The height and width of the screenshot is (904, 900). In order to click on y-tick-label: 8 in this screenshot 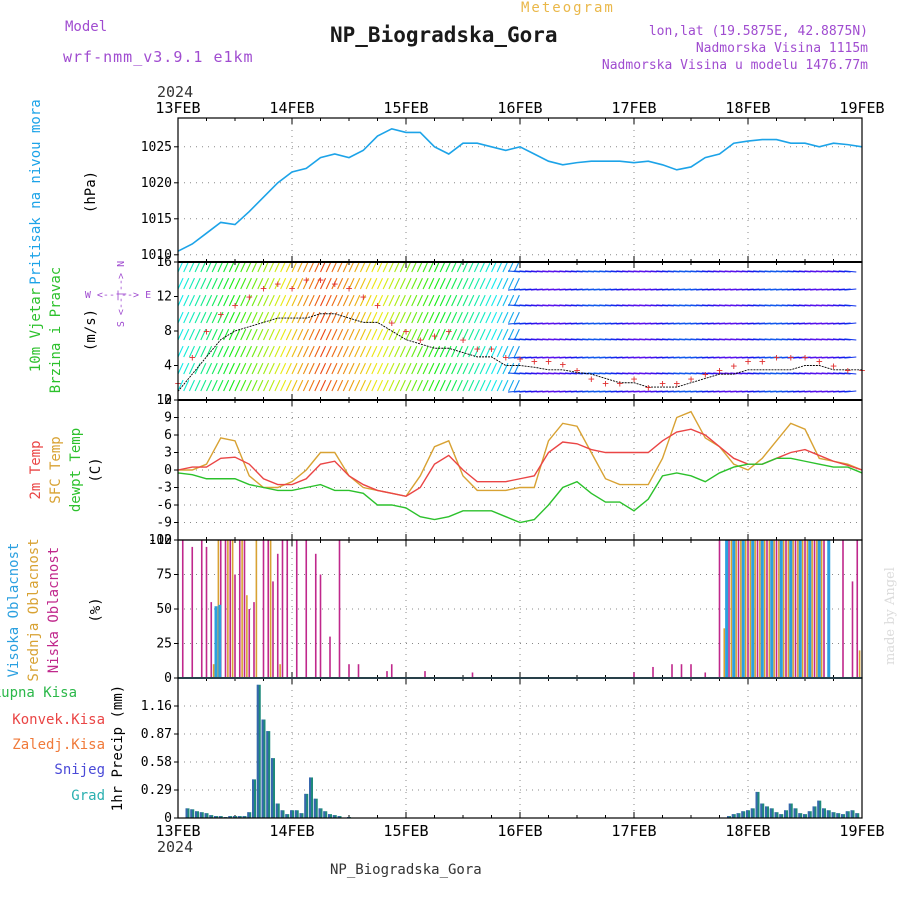, I will do `click(168, 331)`.